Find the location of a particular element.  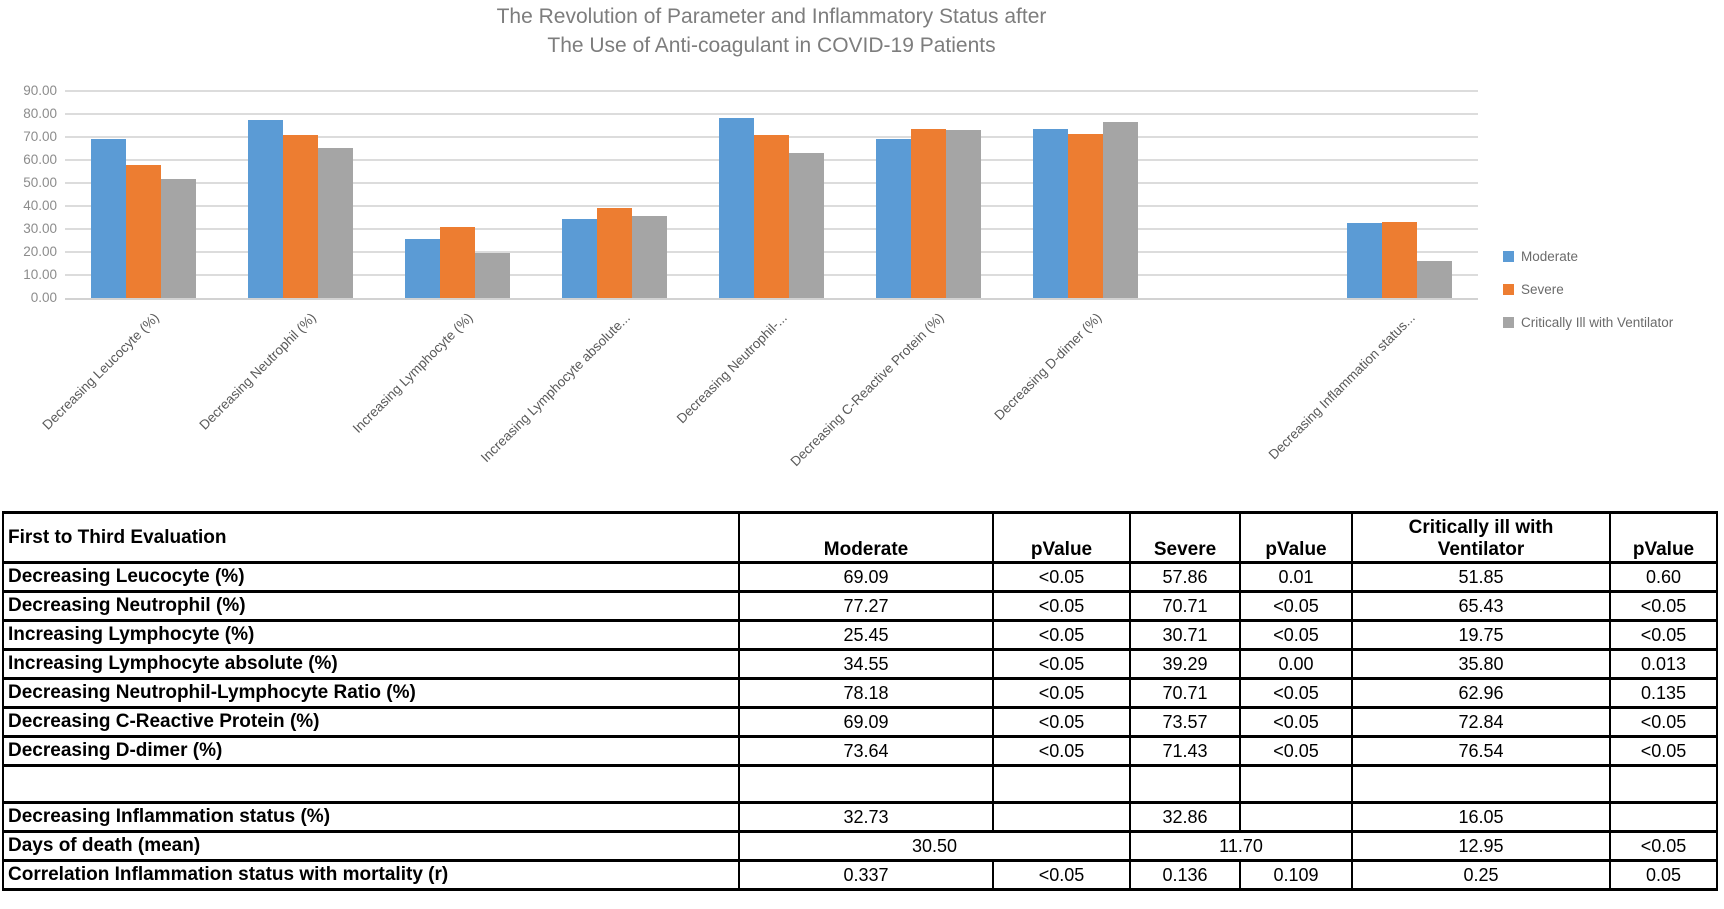

y-tick-label: 70.00 is located at coordinates (40, 136).